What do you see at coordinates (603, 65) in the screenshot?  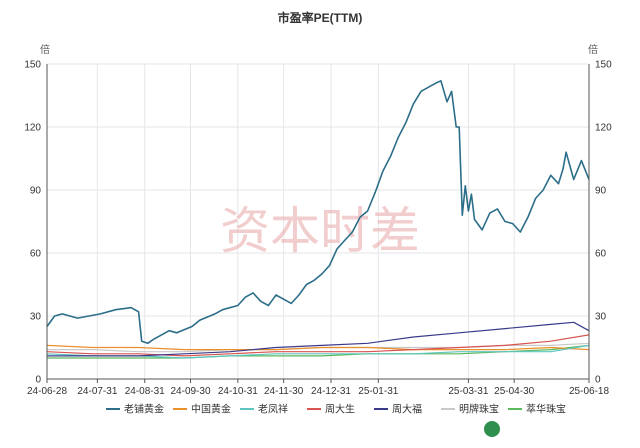 I see `y-tick-label-right: 150` at bounding box center [603, 65].